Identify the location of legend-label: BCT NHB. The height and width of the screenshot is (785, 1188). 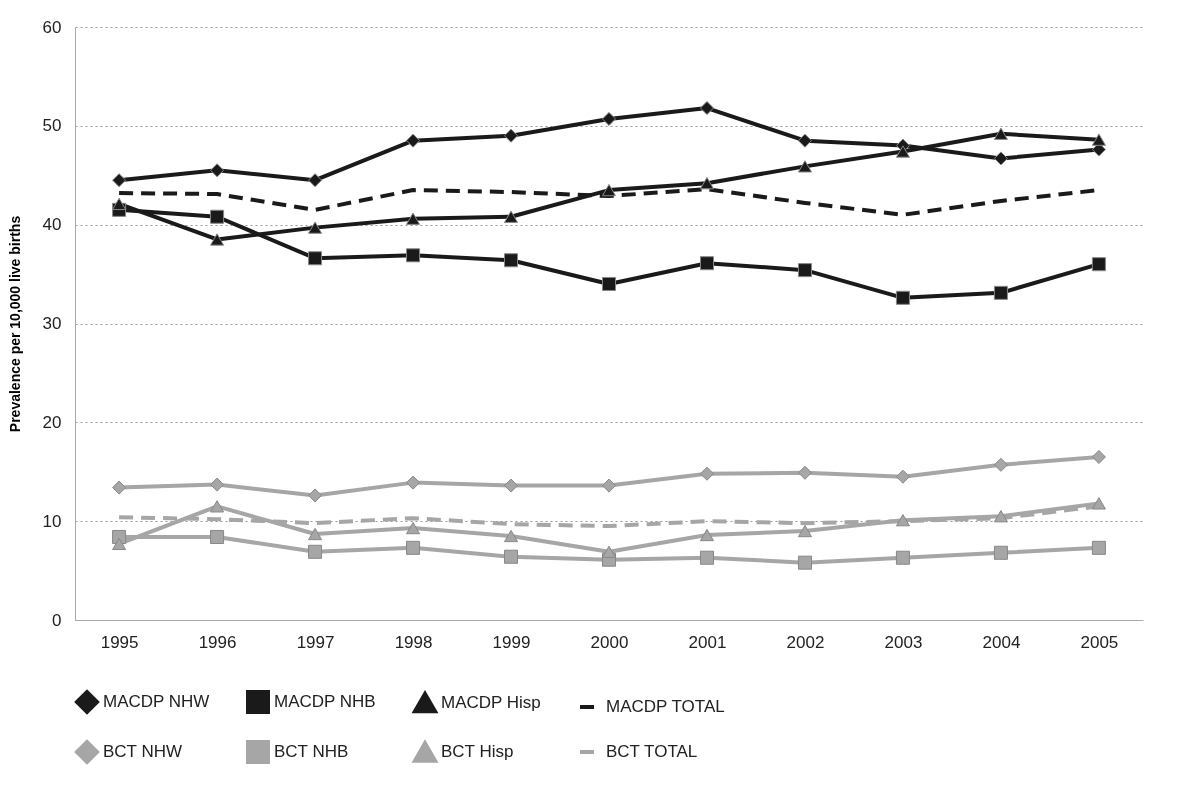
(311, 751).